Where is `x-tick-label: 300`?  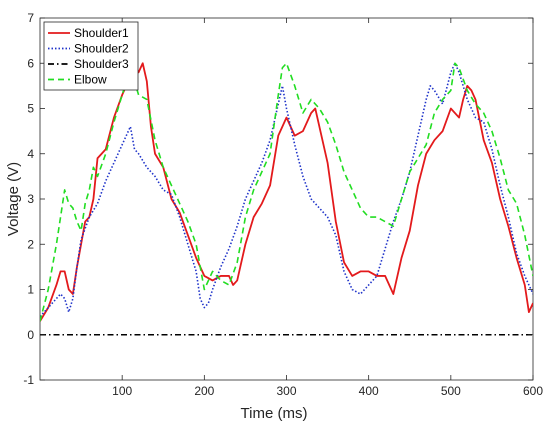
x-tick-label: 300 is located at coordinates (286, 391).